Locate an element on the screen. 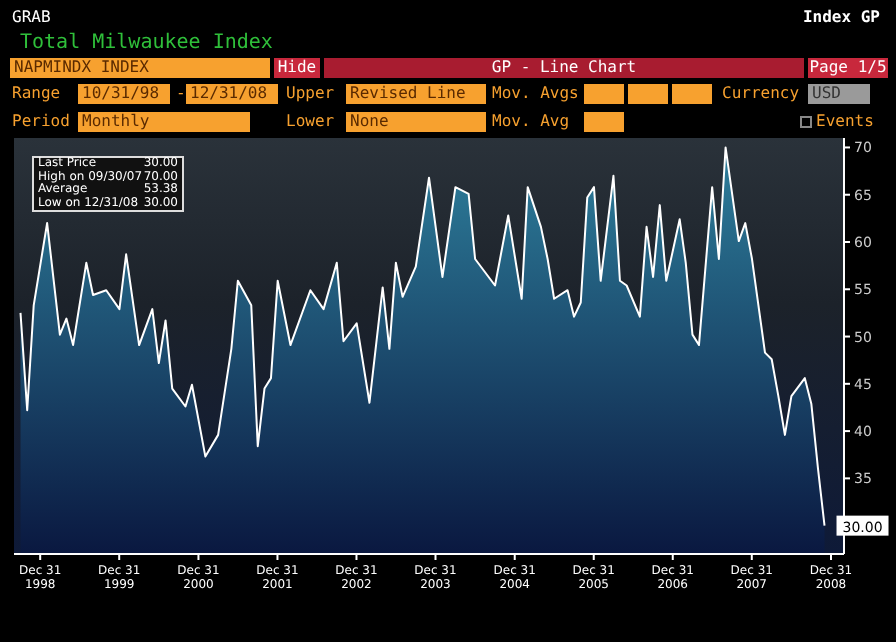  text: Period is located at coordinates (41, 122).